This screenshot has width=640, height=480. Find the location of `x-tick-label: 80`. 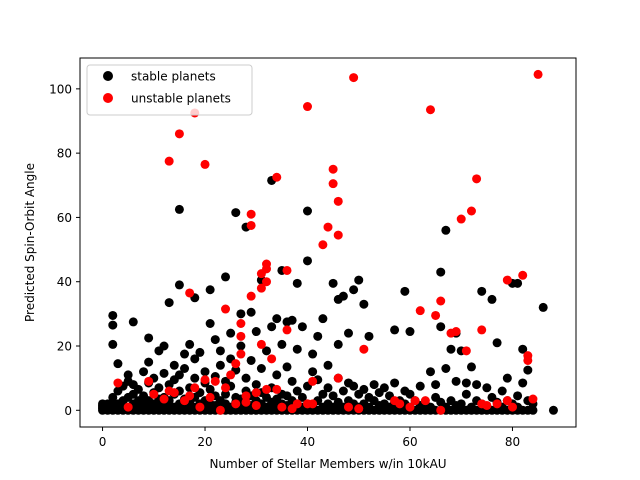

x-tick-label: 80 is located at coordinates (512, 442).